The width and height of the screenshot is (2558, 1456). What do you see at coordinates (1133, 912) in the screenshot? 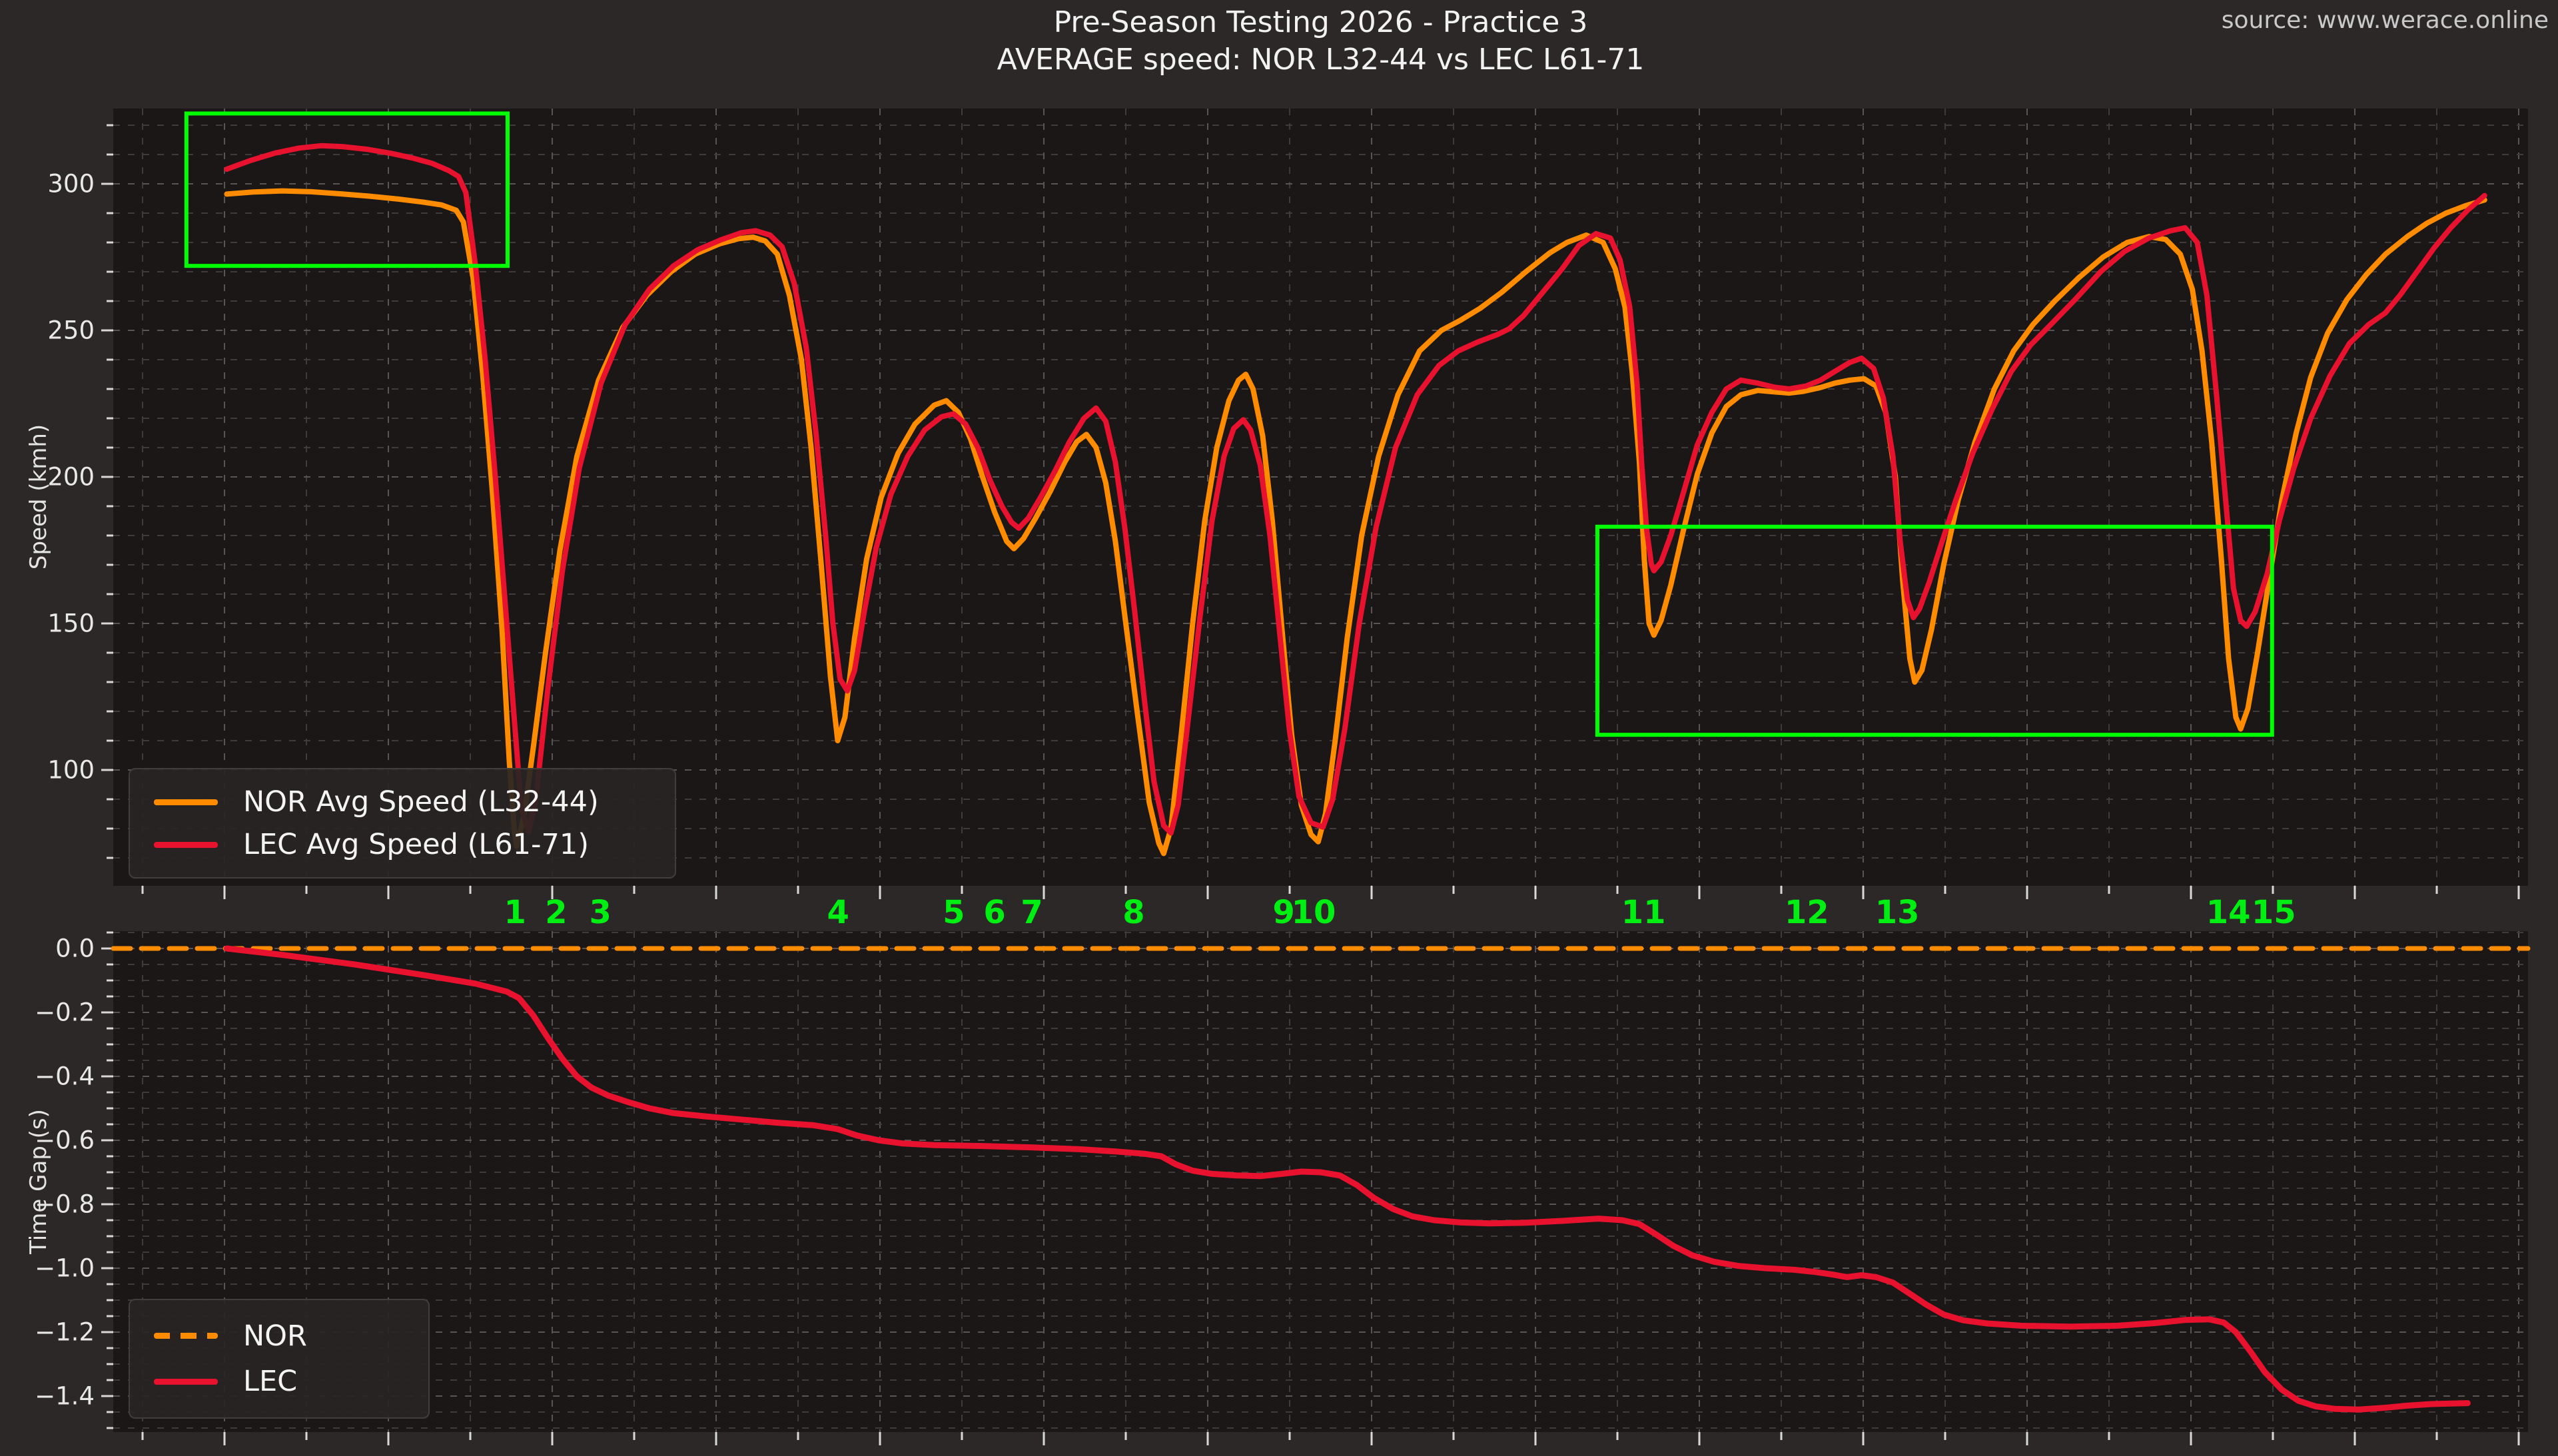
I see `corner-label-8: 8` at bounding box center [1133, 912].